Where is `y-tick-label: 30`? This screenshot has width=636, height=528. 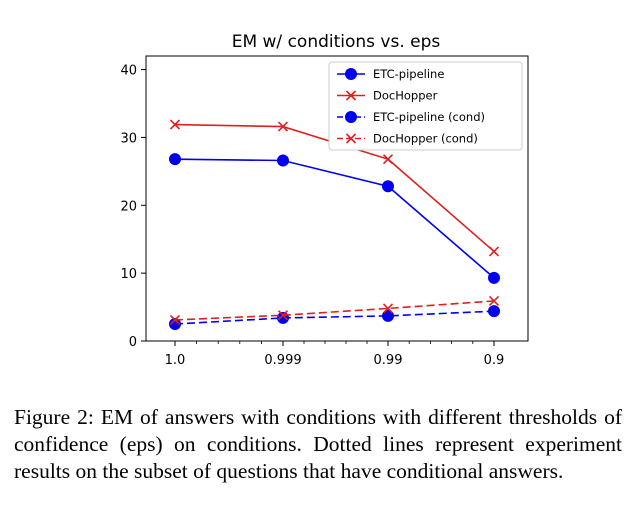 y-tick-label: 30 is located at coordinates (128, 138).